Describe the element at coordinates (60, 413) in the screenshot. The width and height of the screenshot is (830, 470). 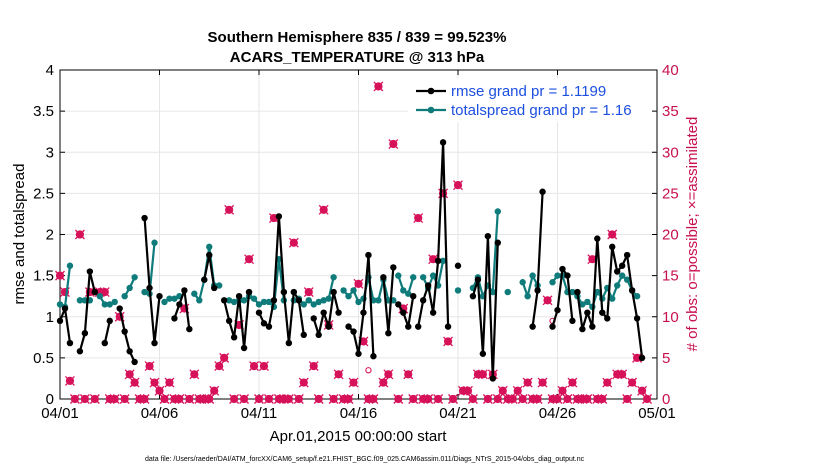
I see `x-tick-label: 04/01` at that location.